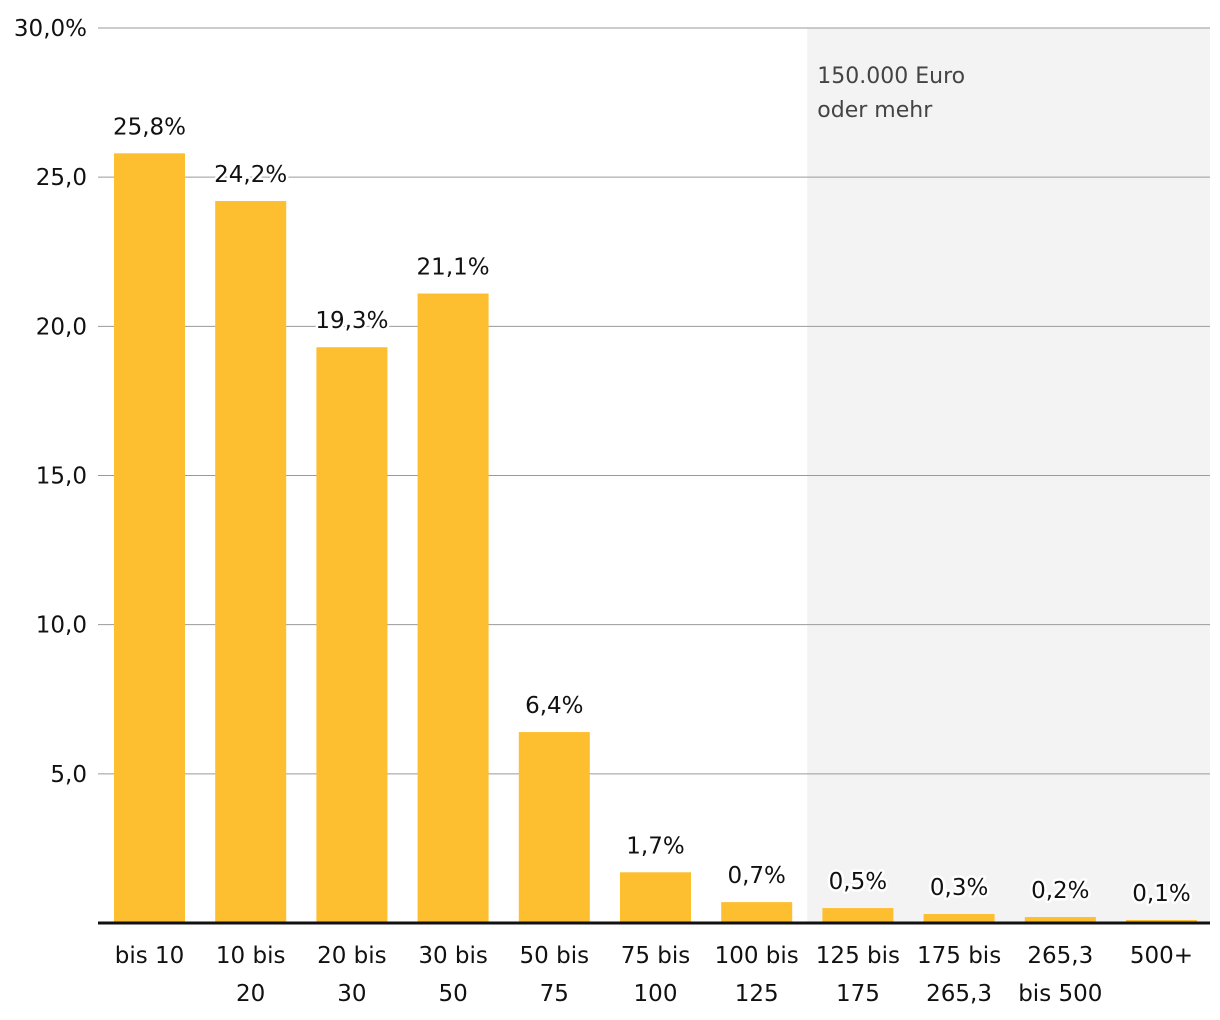 This screenshot has height=1020, width=1220. I want to click on data-label: 25,8%, so click(149, 127).